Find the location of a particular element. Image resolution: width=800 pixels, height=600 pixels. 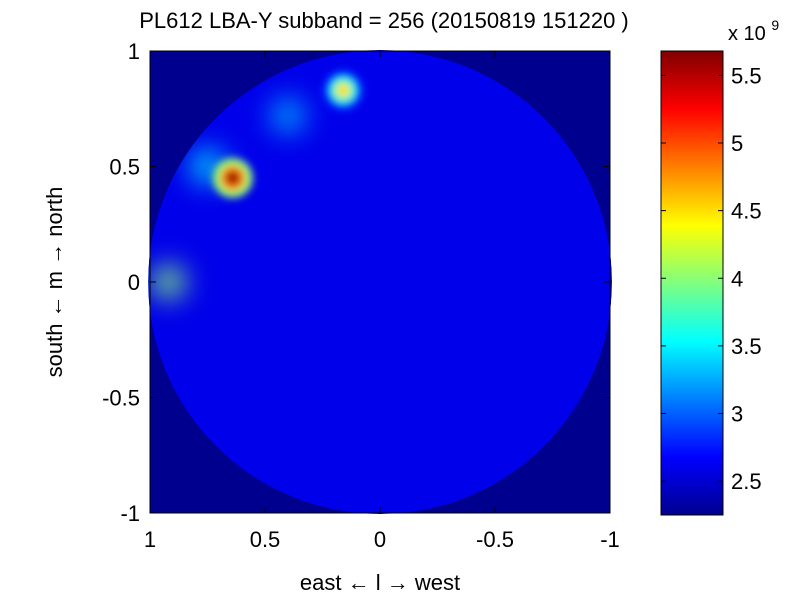

colorbar-exponent-power: 9 is located at coordinates (775, 25).